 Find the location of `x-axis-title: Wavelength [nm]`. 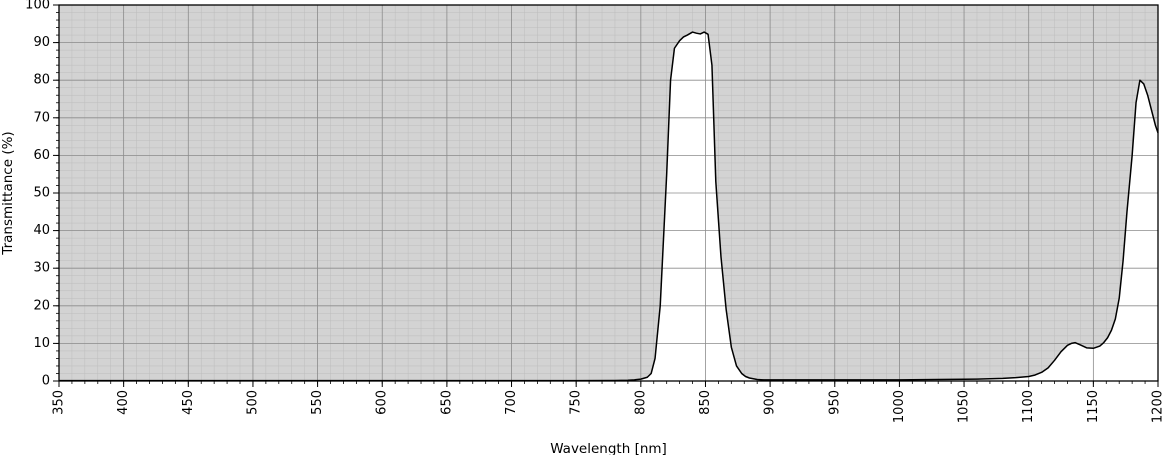

x-axis-title: Wavelength [nm] is located at coordinates (608, 448).